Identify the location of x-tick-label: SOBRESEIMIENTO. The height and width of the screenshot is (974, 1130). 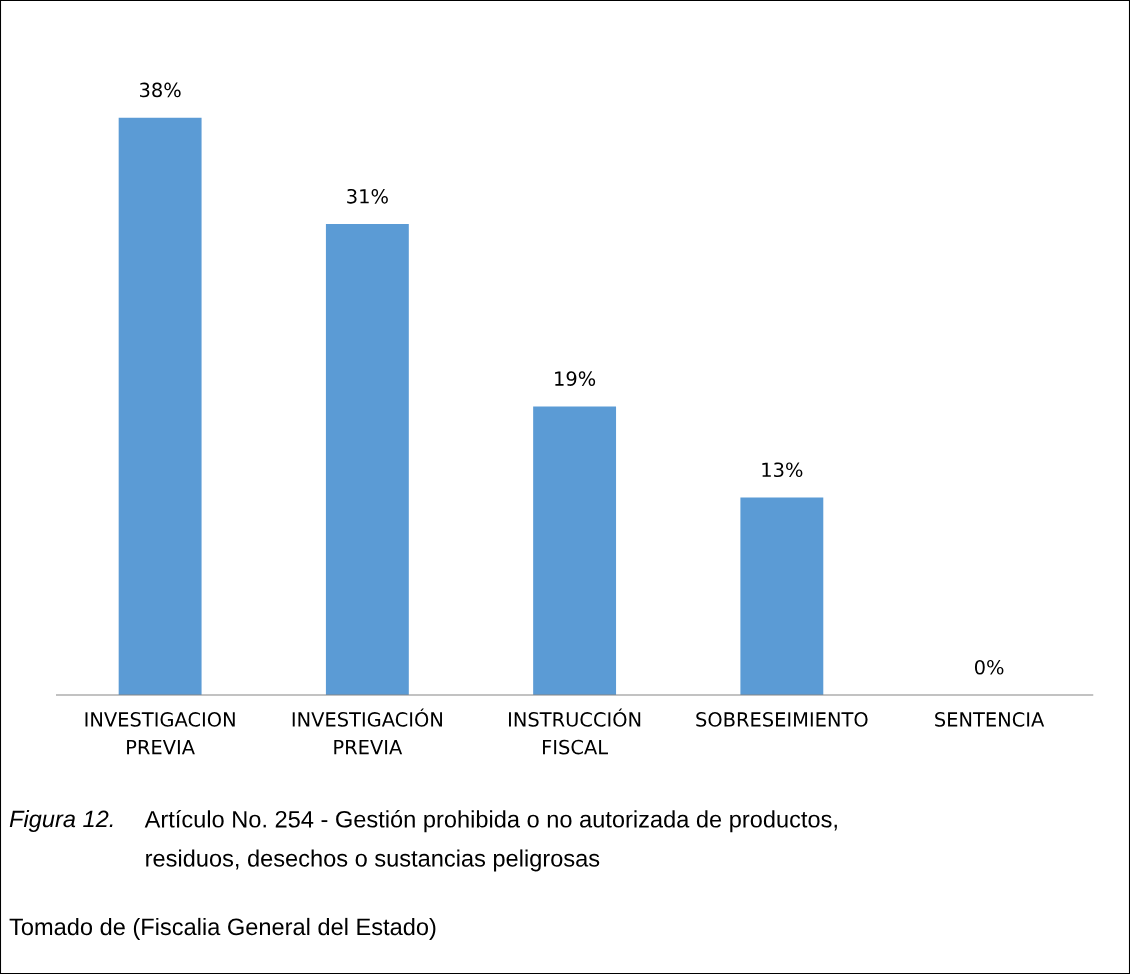
(782, 719).